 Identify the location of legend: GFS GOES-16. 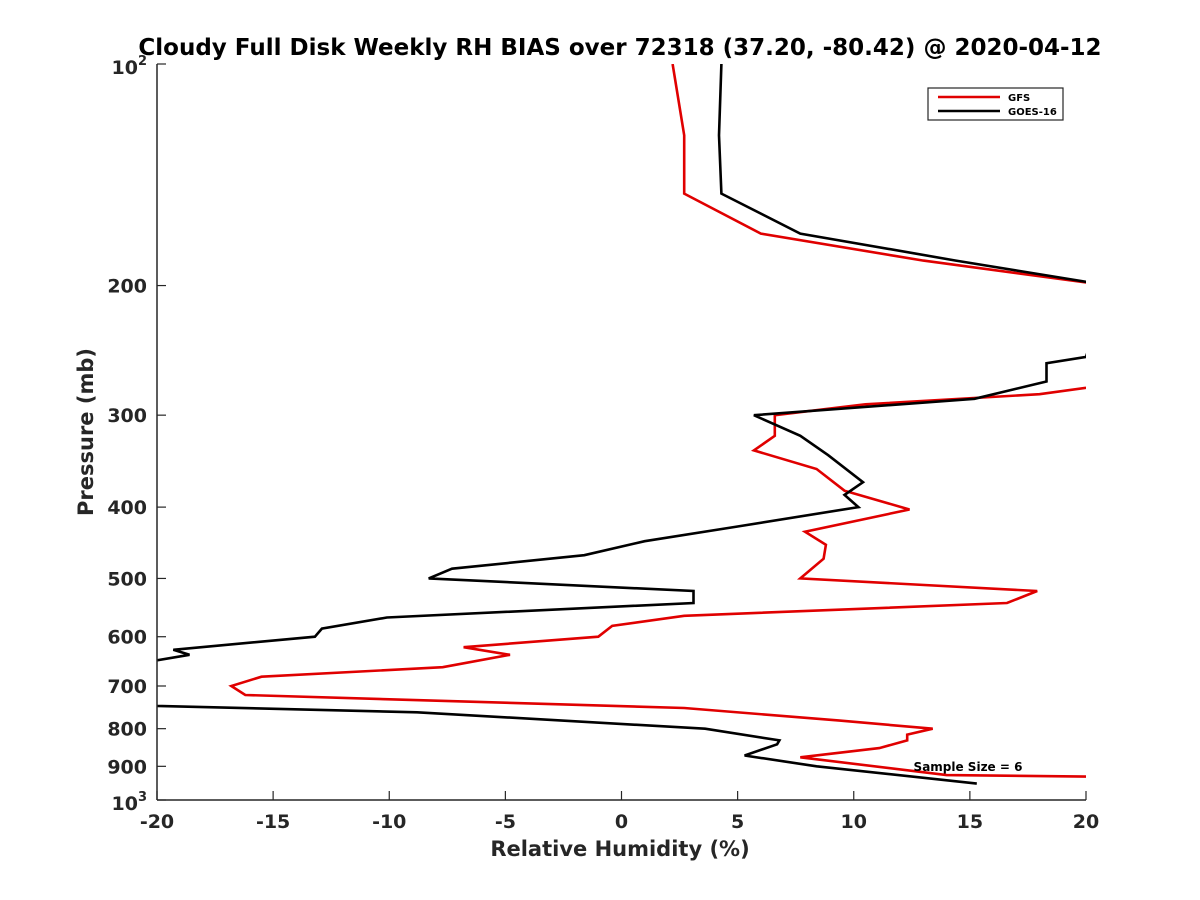
(995, 104).